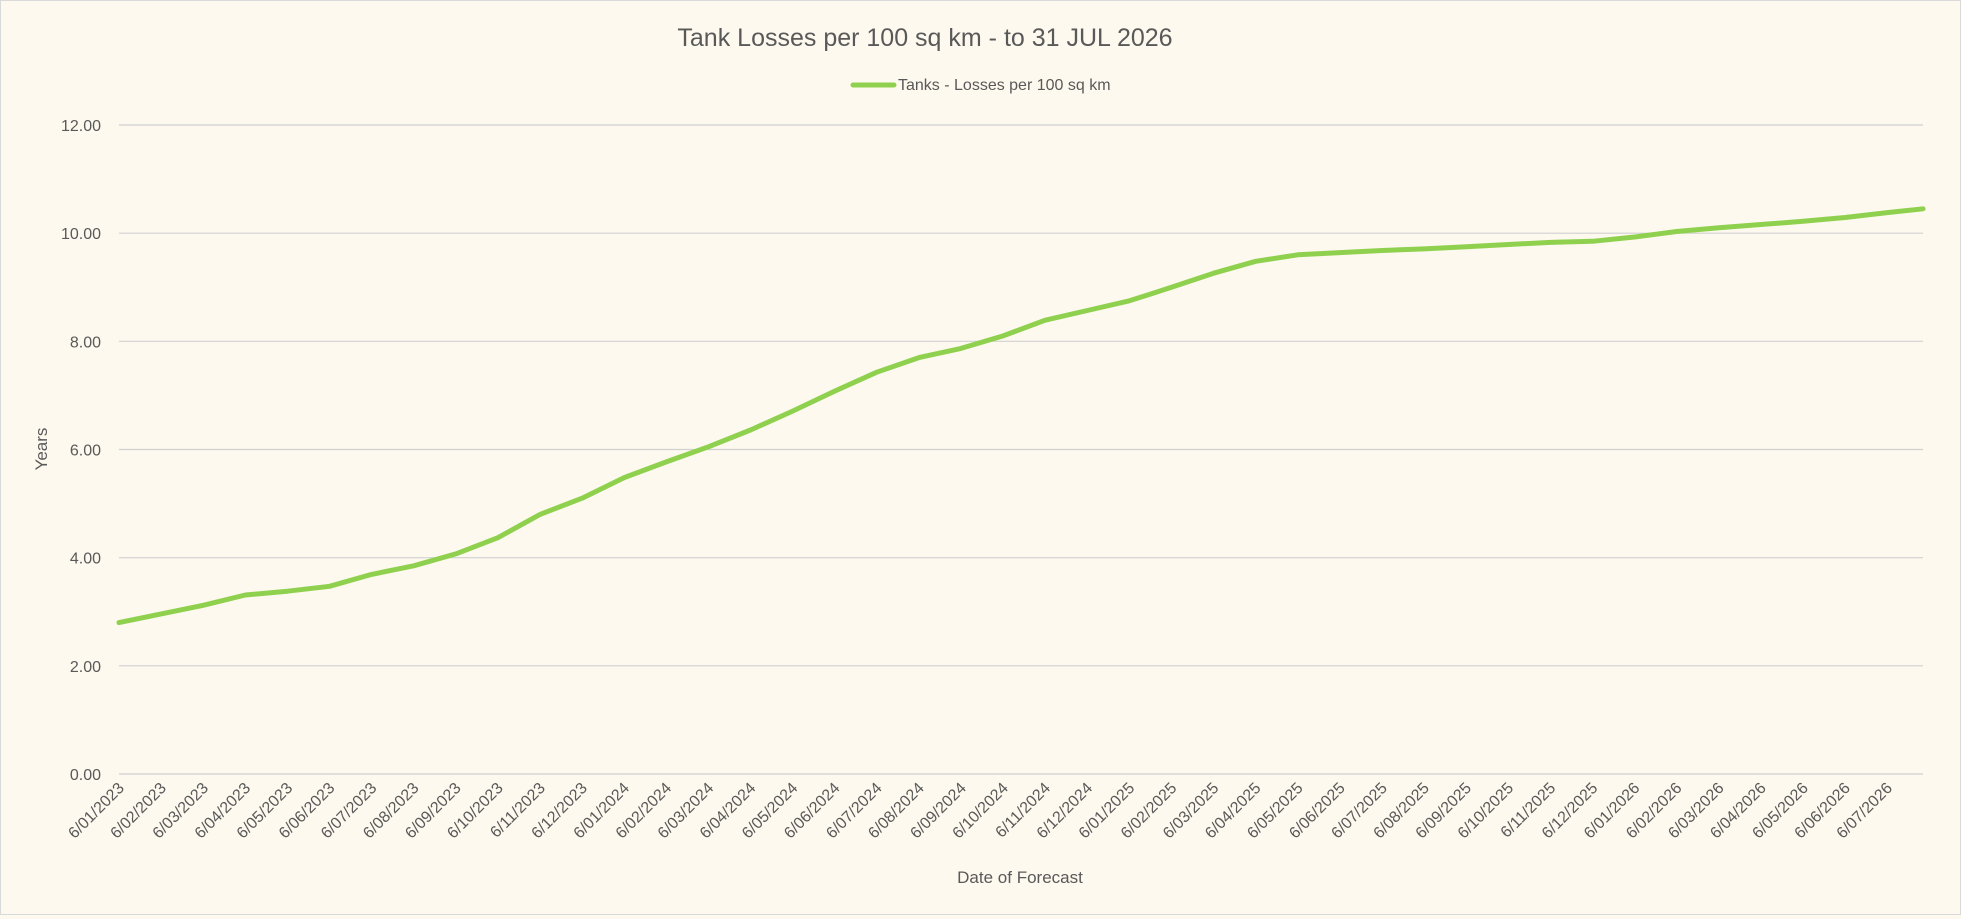 The height and width of the screenshot is (919, 1961). What do you see at coordinates (1020, 877) in the screenshot?
I see `x-axis-label: Date of Forecast` at bounding box center [1020, 877].